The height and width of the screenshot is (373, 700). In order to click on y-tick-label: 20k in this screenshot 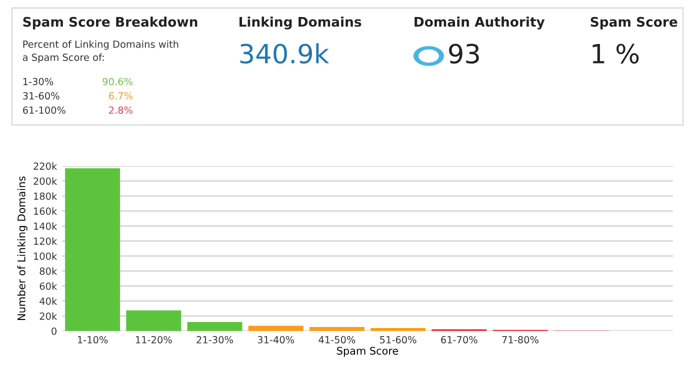, I will do `click(49, 316)`.